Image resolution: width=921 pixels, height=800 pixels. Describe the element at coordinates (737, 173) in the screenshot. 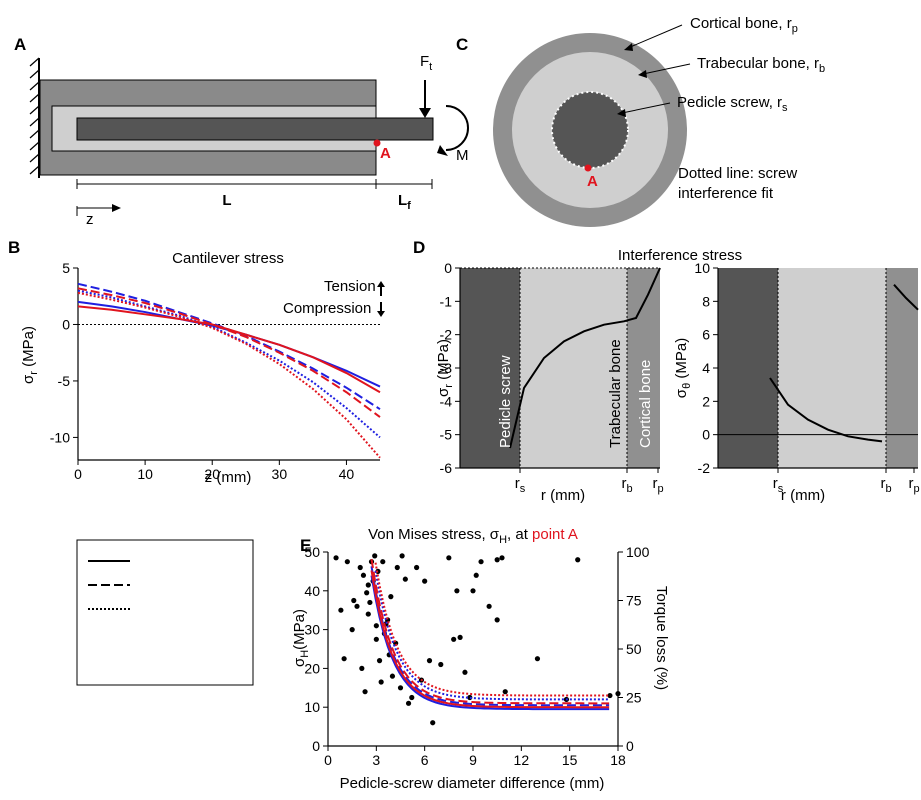

I see `dotted-line-note-1: Dotted line: screw` at that location.